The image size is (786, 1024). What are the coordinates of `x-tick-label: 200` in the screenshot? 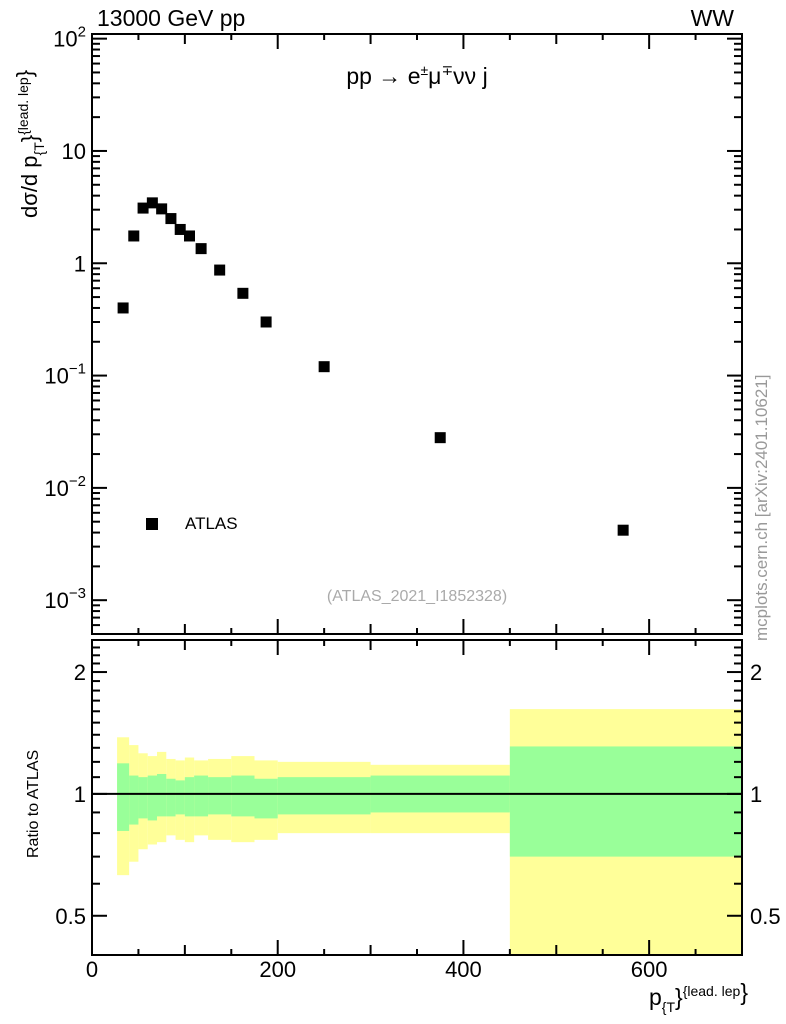 It's located at (277, 969).